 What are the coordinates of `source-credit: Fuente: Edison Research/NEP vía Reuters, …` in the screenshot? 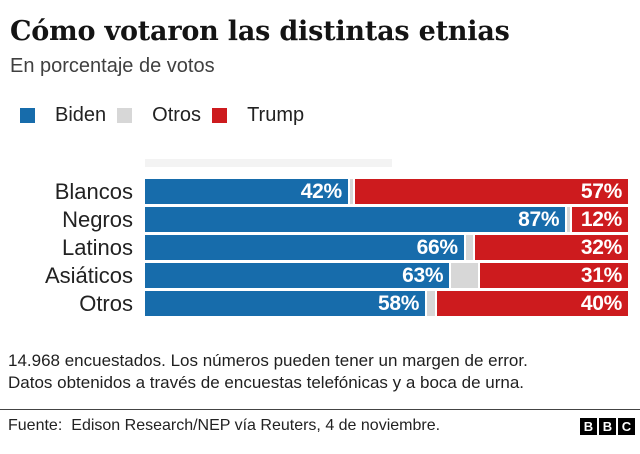 It's located at (224, 426).